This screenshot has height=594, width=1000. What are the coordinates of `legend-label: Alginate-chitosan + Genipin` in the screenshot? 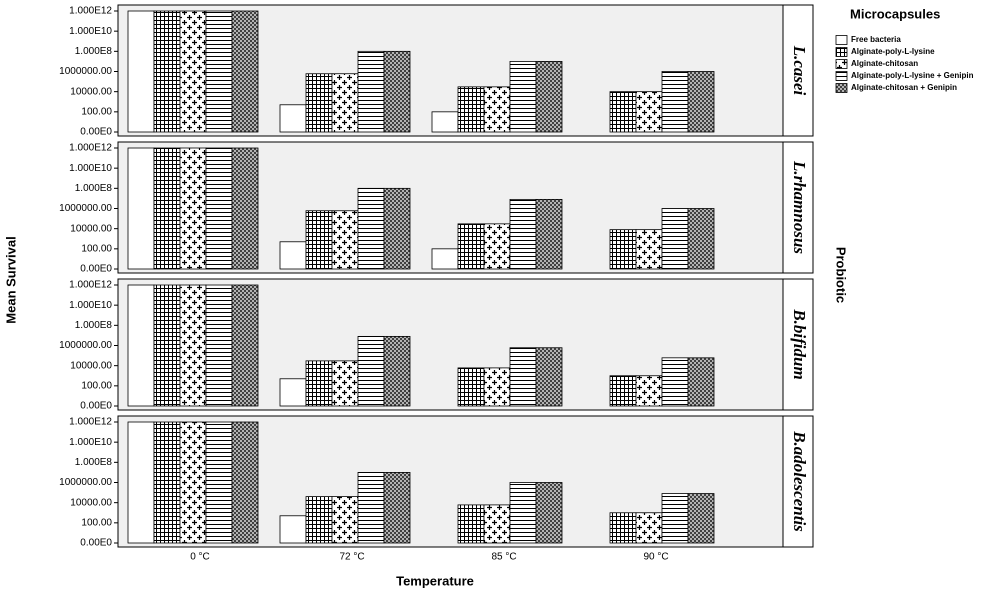 It's located at (904, 87).